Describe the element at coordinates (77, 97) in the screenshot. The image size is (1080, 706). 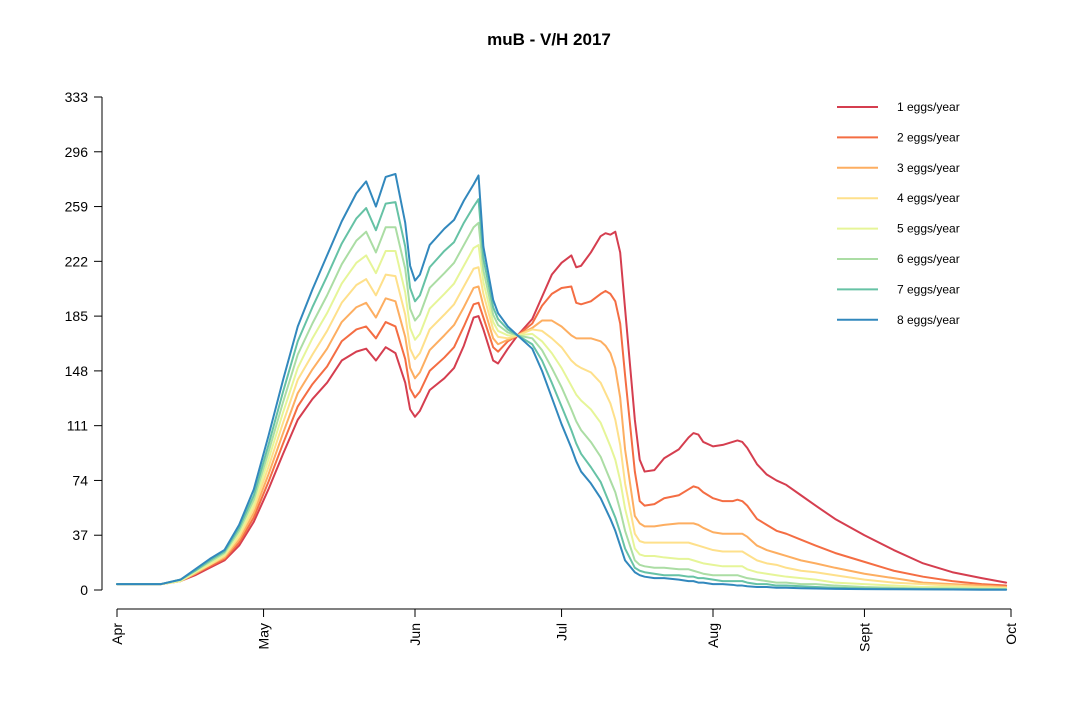
I see `y-tick-label: 333` at that location.